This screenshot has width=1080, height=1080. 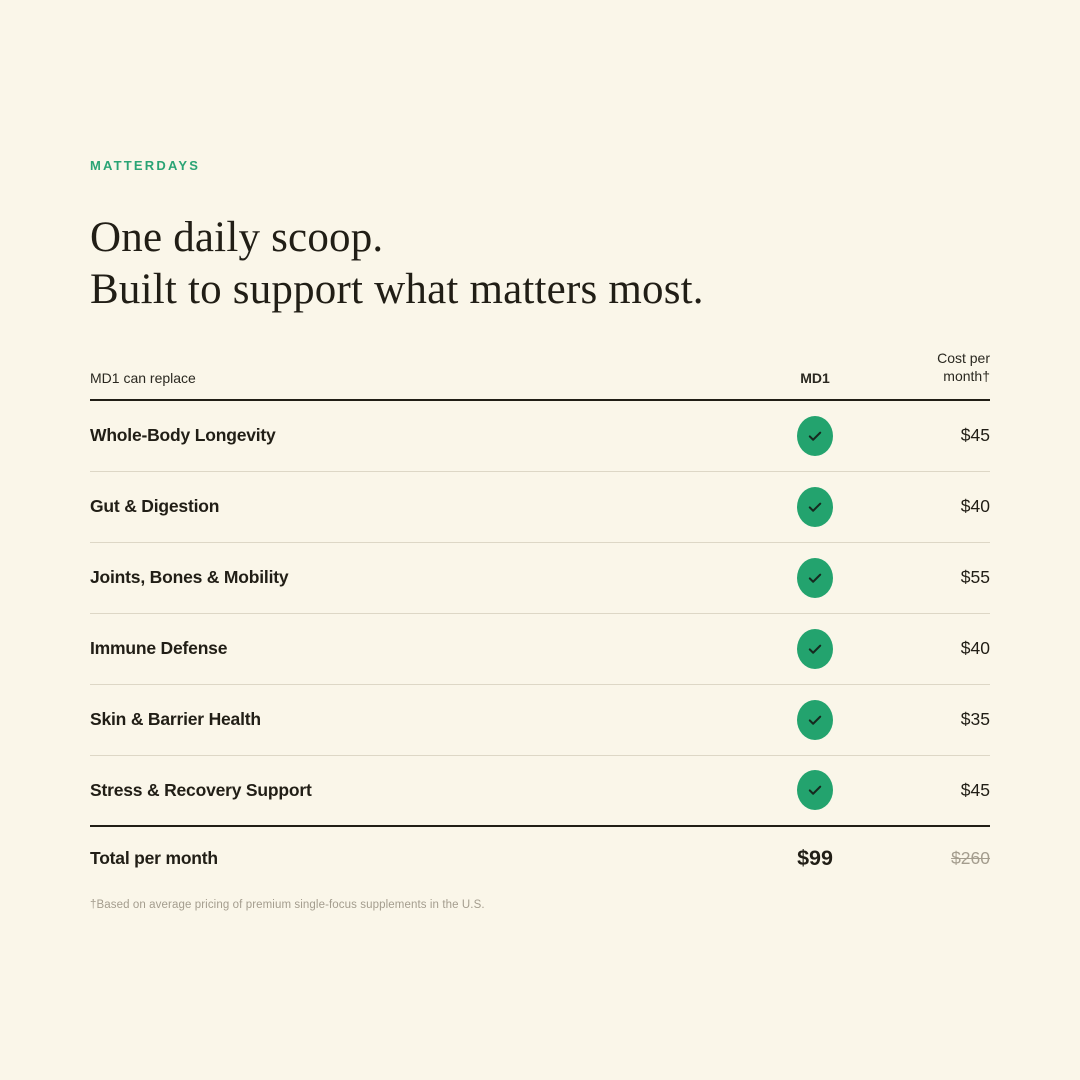 I want to click on row-cost: $55, so click(x=975, y=577).